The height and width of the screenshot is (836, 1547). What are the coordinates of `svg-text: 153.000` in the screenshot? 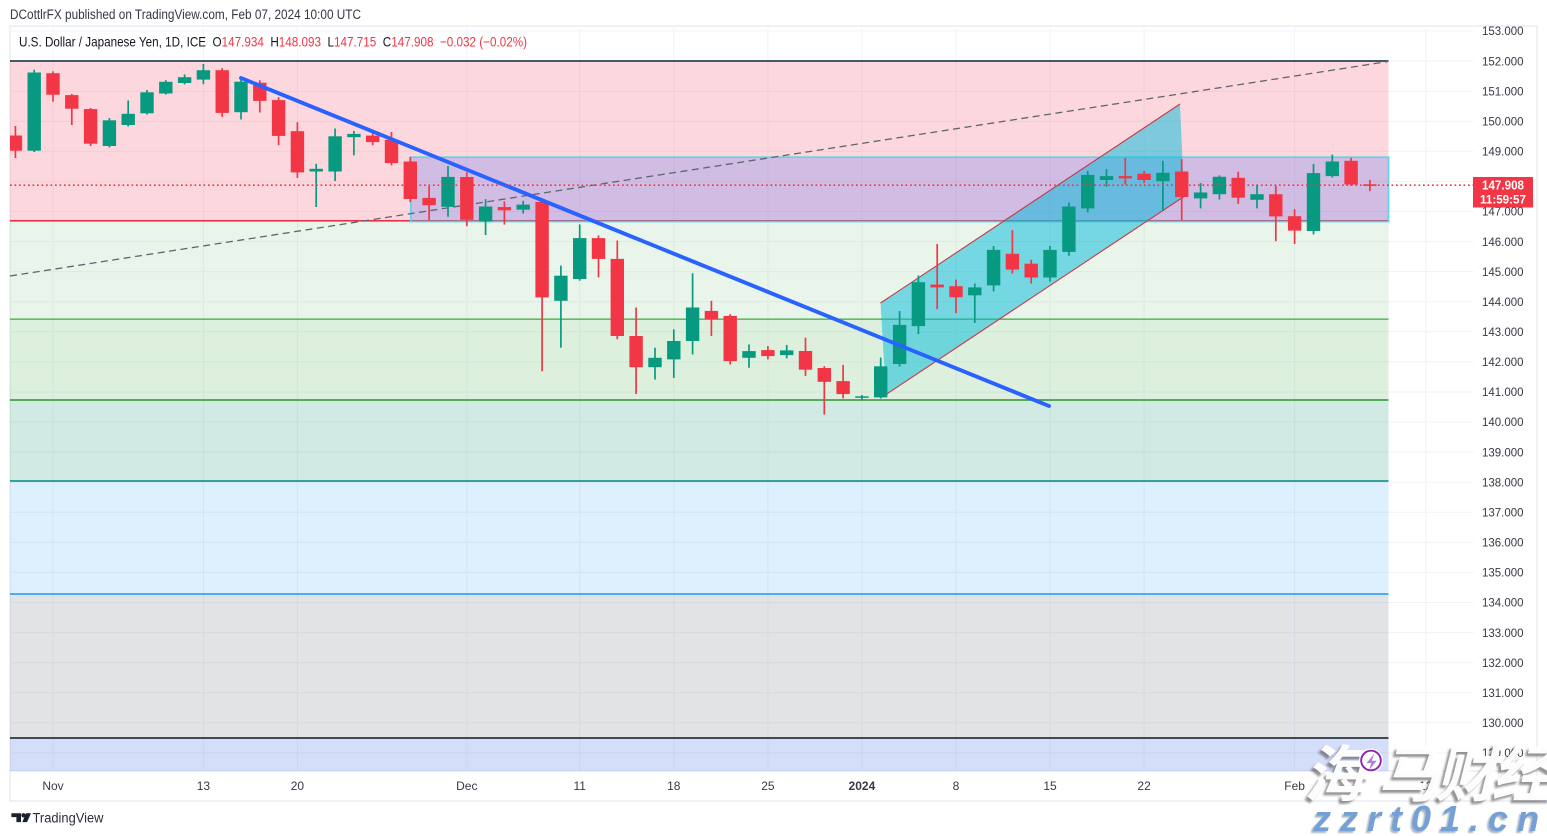 It's located at (1503, 31).